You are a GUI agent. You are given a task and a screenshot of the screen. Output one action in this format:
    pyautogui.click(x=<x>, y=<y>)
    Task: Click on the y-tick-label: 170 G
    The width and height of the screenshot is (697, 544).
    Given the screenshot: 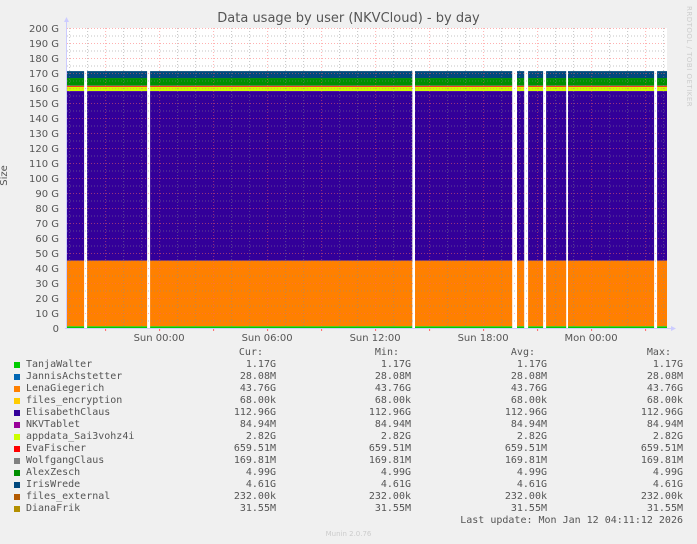 What is the action you would take?
    pyautogui.click(x=44, y=74)
    